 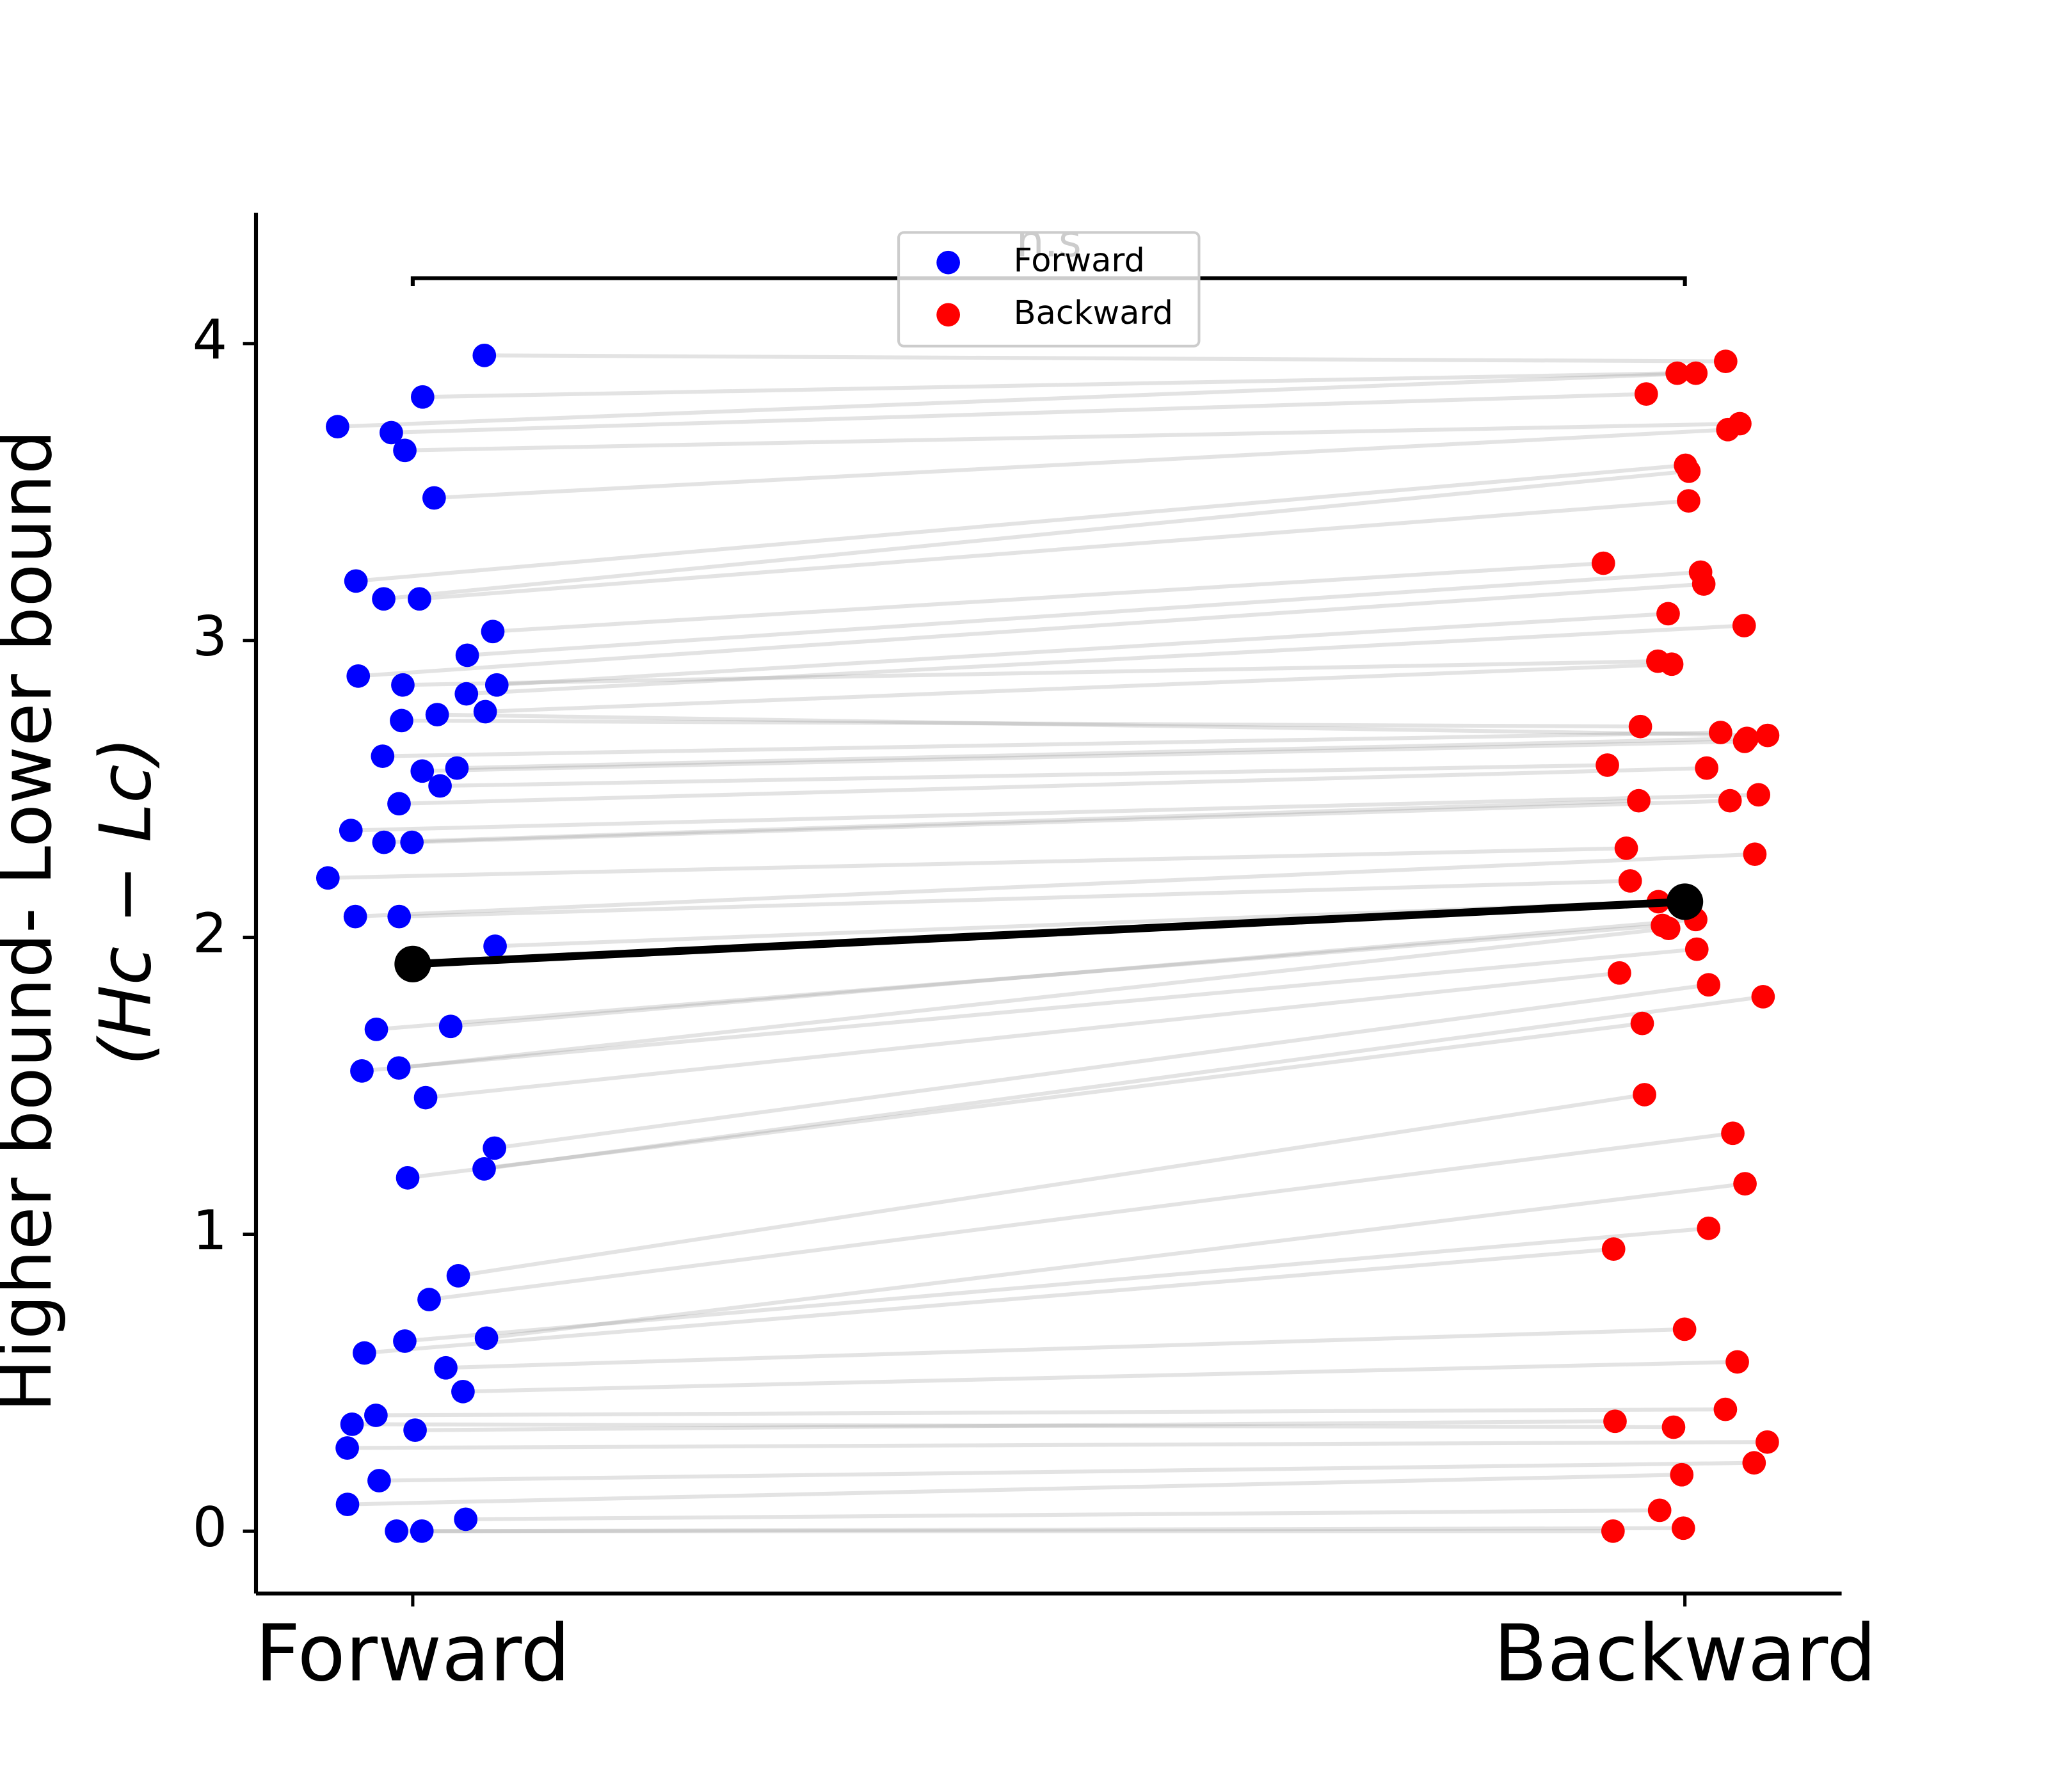 I want to click on legend: Forward Backward, so click(x=1049, y=289).